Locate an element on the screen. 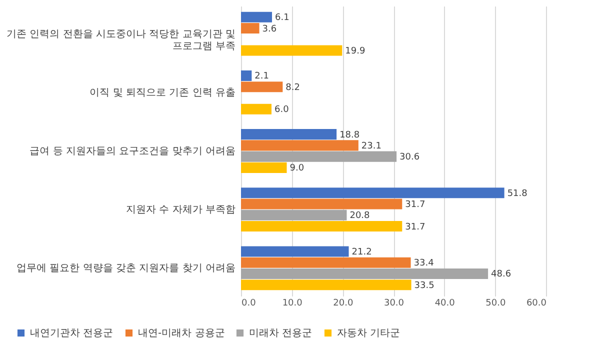 The image size is (600, 355). x-tick-label: 40.0 is located at coordinates (445, 303).